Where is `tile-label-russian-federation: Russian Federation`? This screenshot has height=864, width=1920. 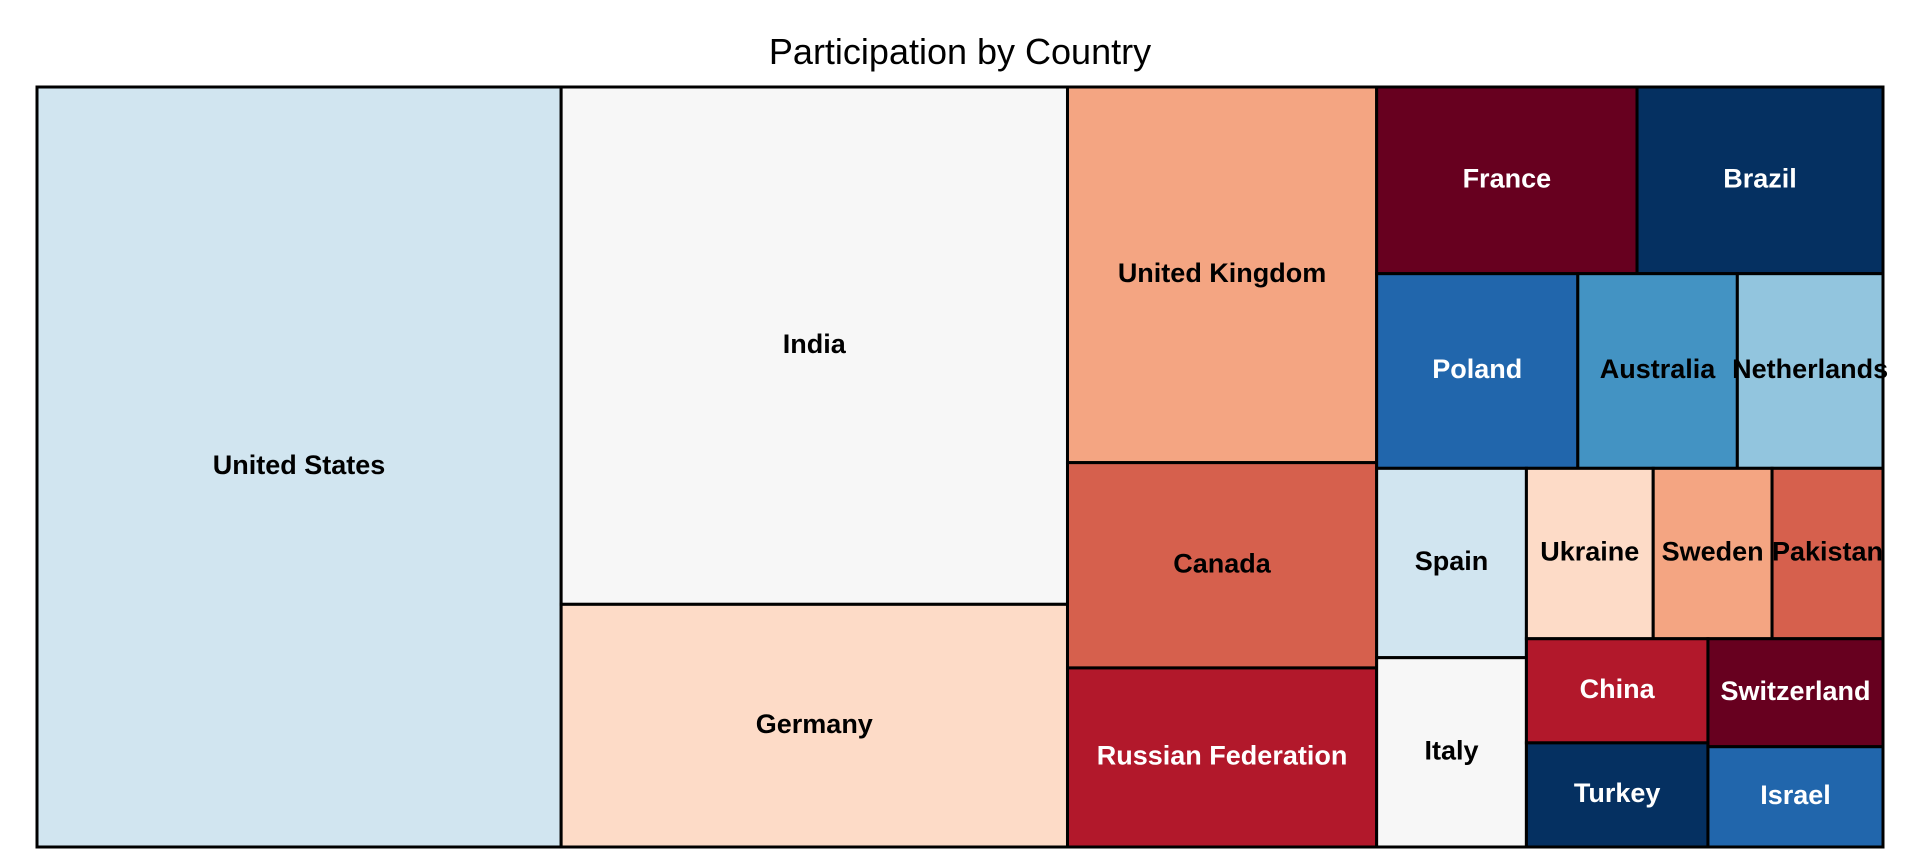
tile-label-russian-federation: Russian Federation is located at coordinates (1222, 756).